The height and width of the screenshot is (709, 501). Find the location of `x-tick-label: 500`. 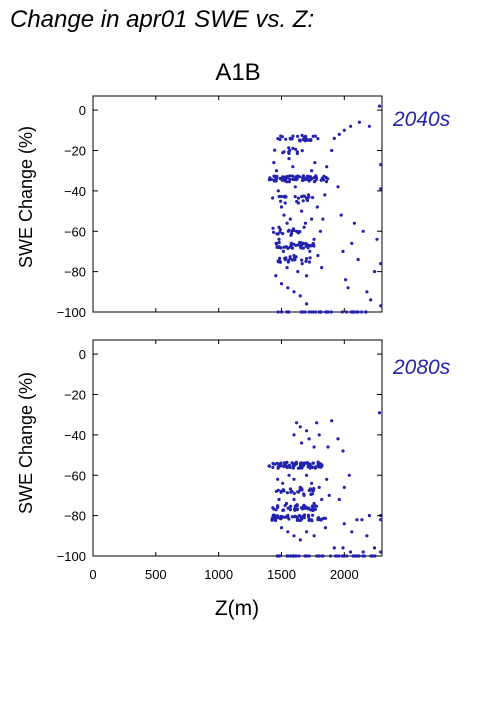

x-tick-label: 500 is located at coordinates (156, 574).